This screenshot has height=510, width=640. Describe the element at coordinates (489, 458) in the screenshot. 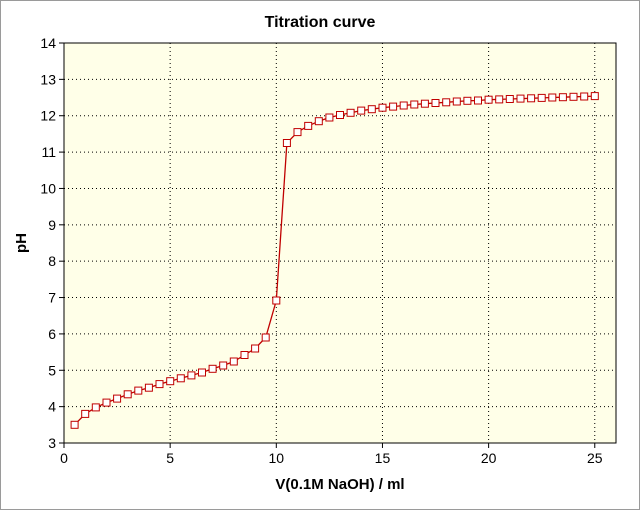

I see `x-tick-label: 20` at that location.